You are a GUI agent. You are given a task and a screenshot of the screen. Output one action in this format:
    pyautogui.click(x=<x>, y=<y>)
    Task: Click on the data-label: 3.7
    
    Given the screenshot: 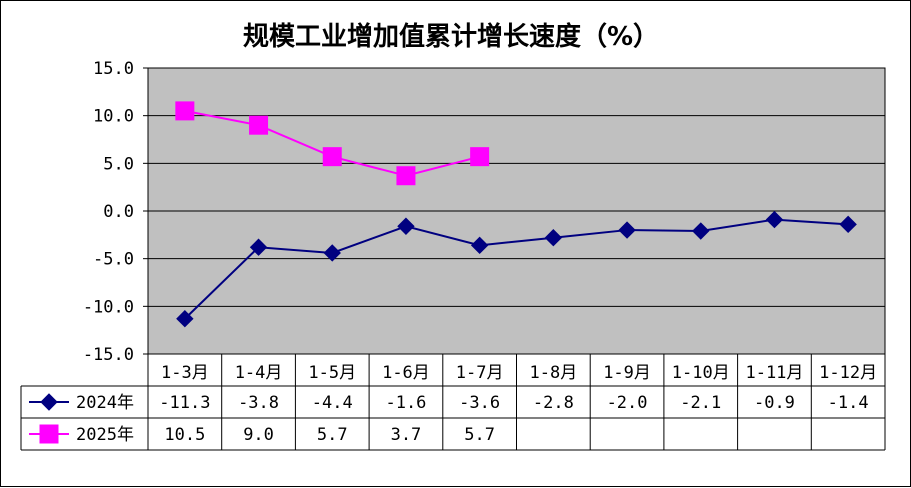 What is the action you would take?
    pyautogui.click(x=406, y=435)
    